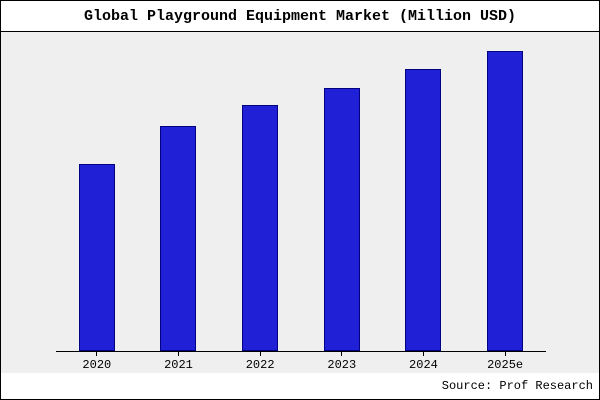 This screenshot has width=600, height=400. What do you see at coordinates (260, 228) in the screenshot?
I see `bar-2022` at bounding box center [260, 228].